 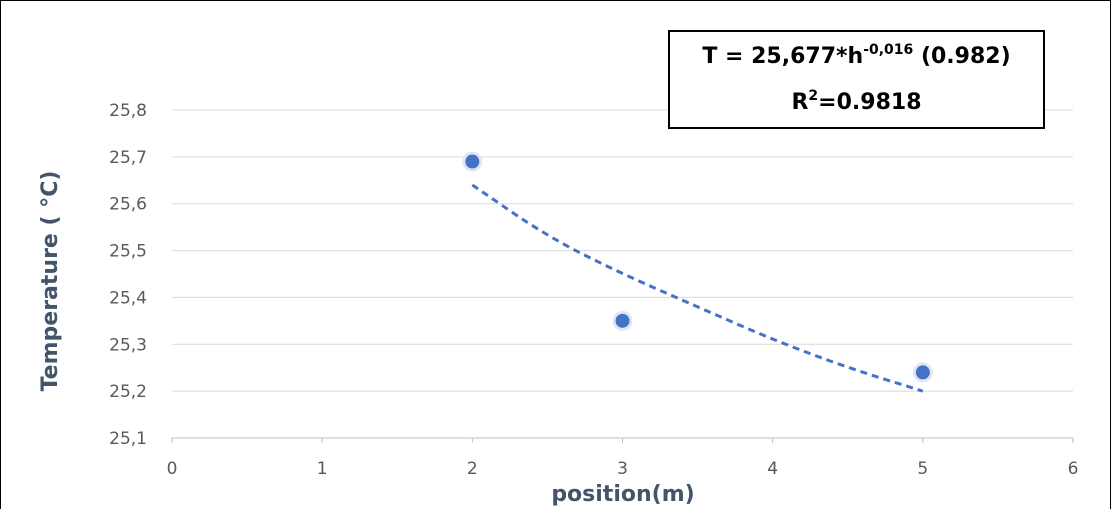 What do you see at coordinates (772, 469) in the screenshot?
I see `x-tick-label: 4` at bounding box center [772, 469].